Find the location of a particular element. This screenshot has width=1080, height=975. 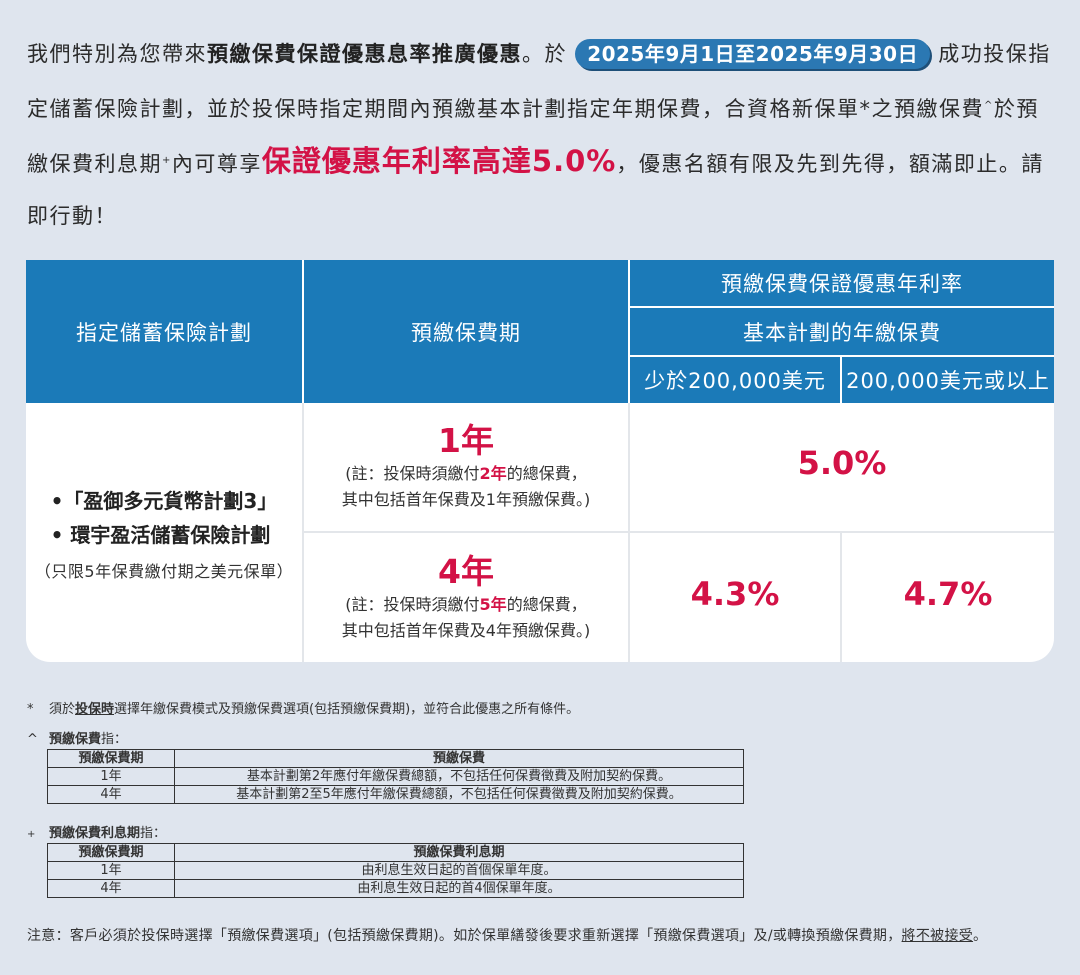

col-header-band-2: 200,000美元或以上 is located at coordinates (948, 380).